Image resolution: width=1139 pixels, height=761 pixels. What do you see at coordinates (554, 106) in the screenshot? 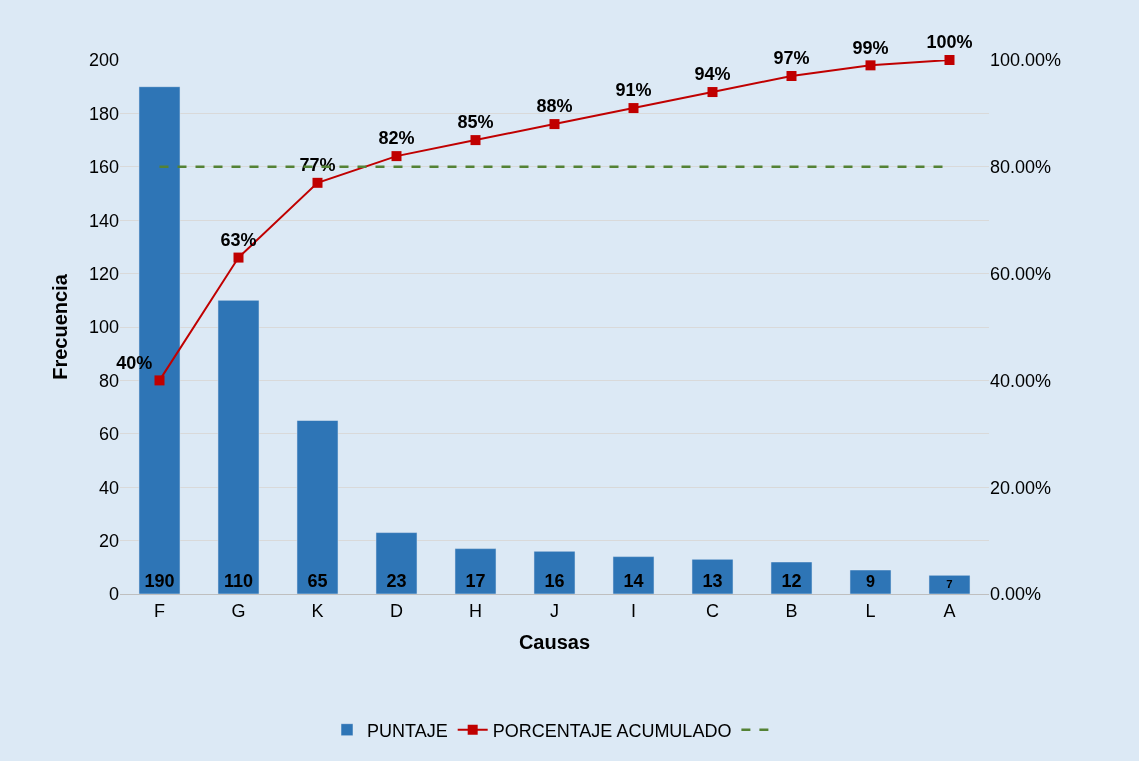
I see `data-label: 88%` at bounding box center [554, 106].